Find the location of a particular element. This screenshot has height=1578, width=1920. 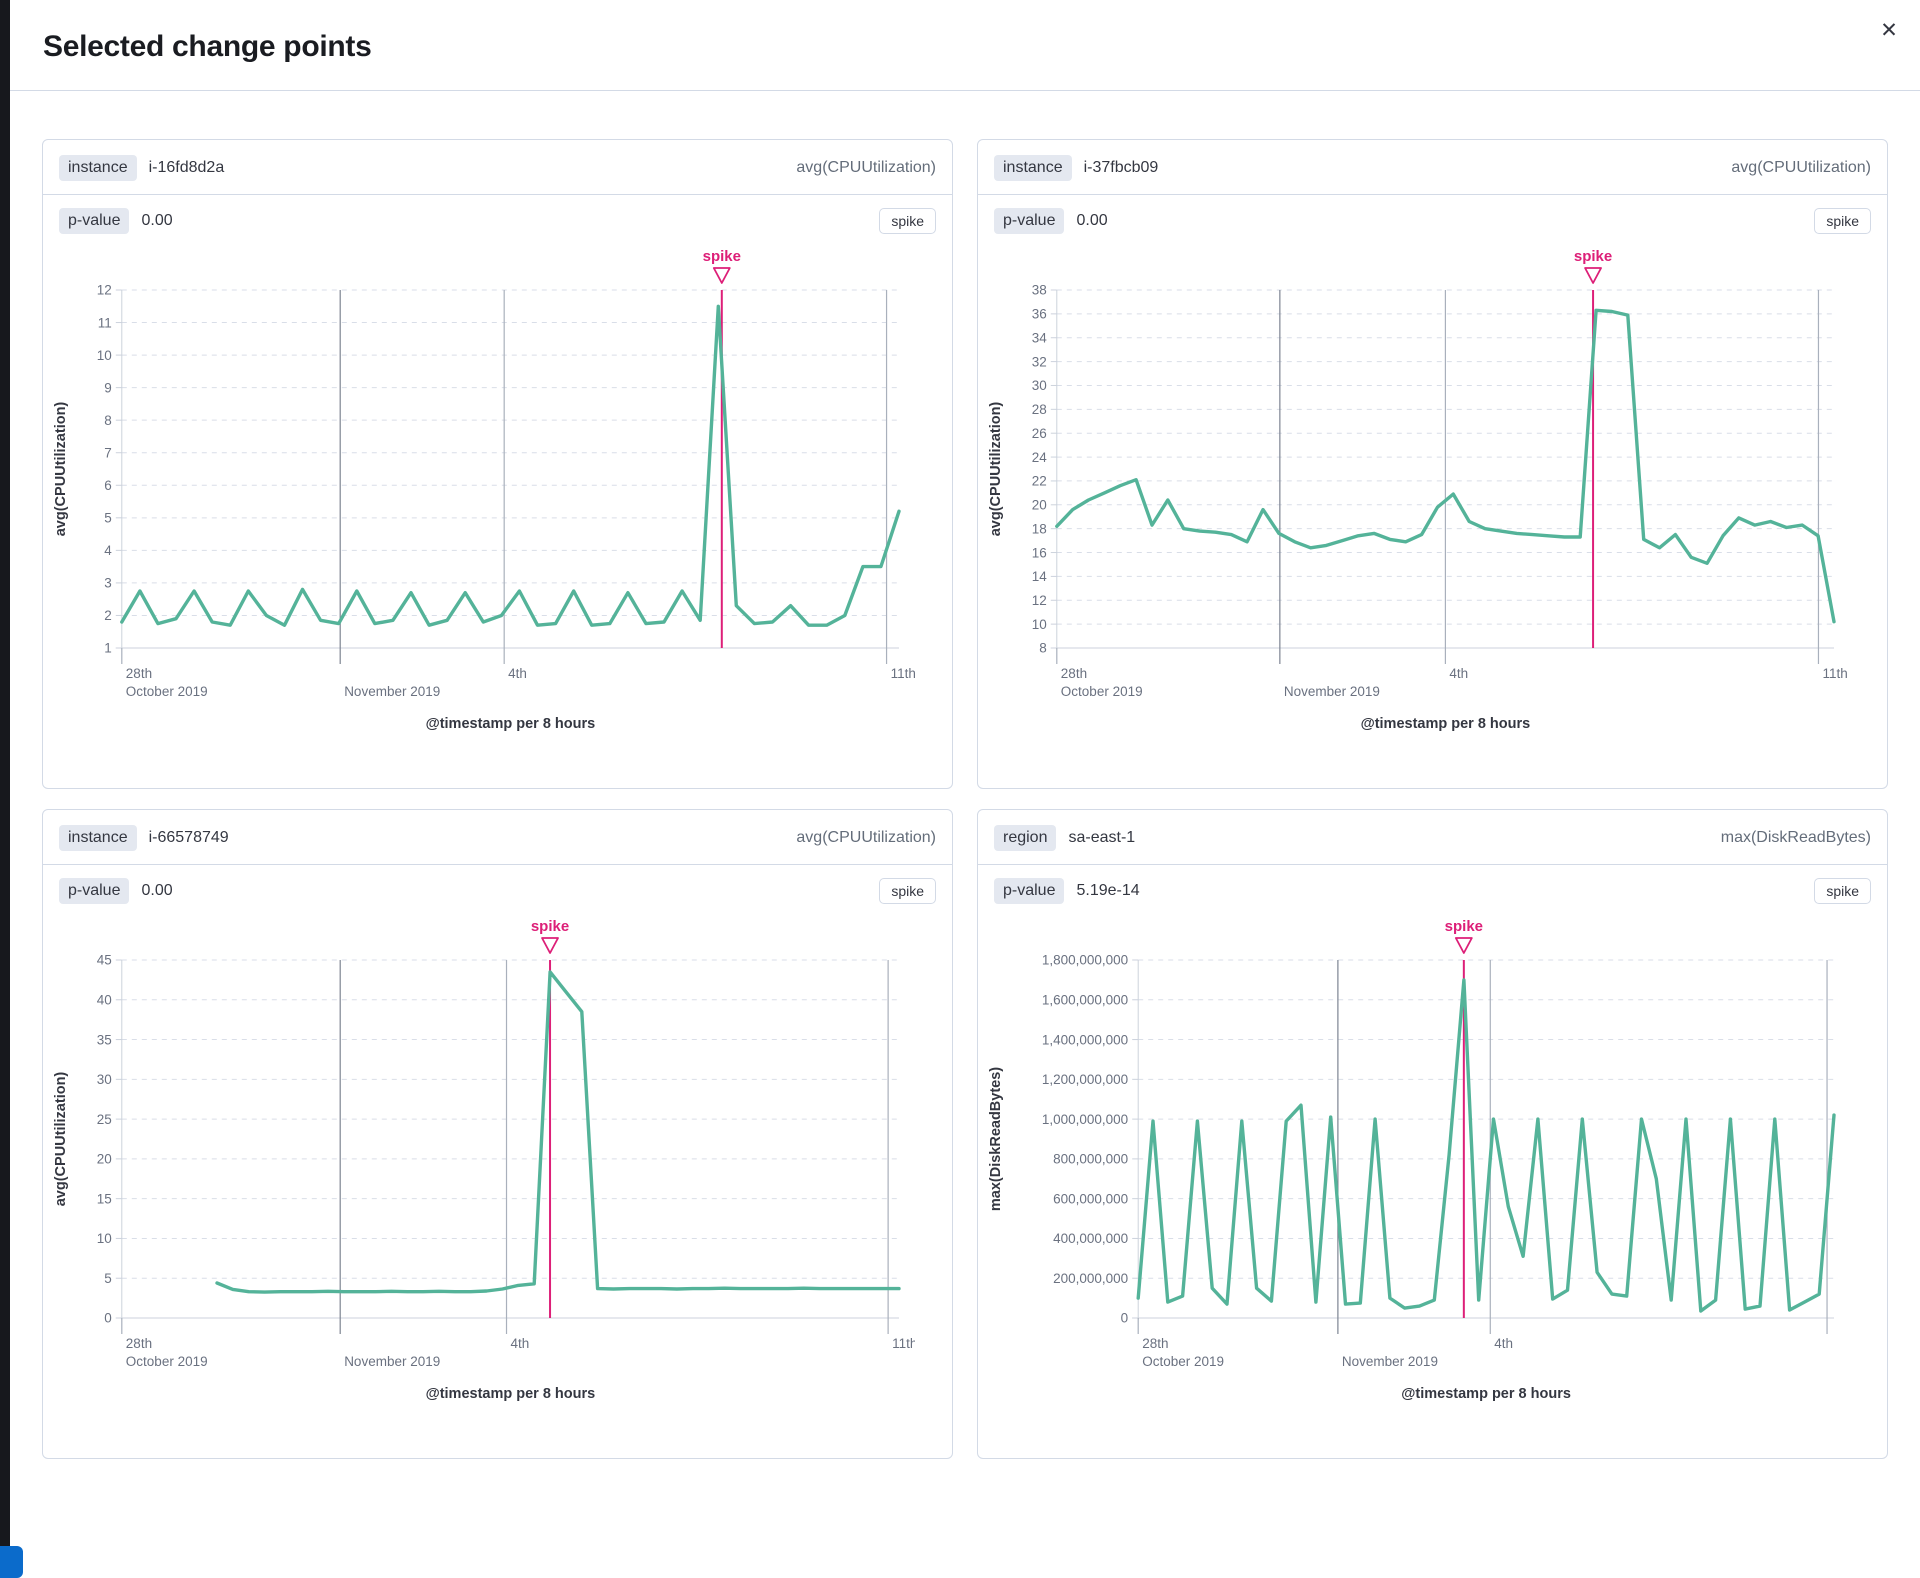

svg-text: 11 is located at coordinates (105, 322).